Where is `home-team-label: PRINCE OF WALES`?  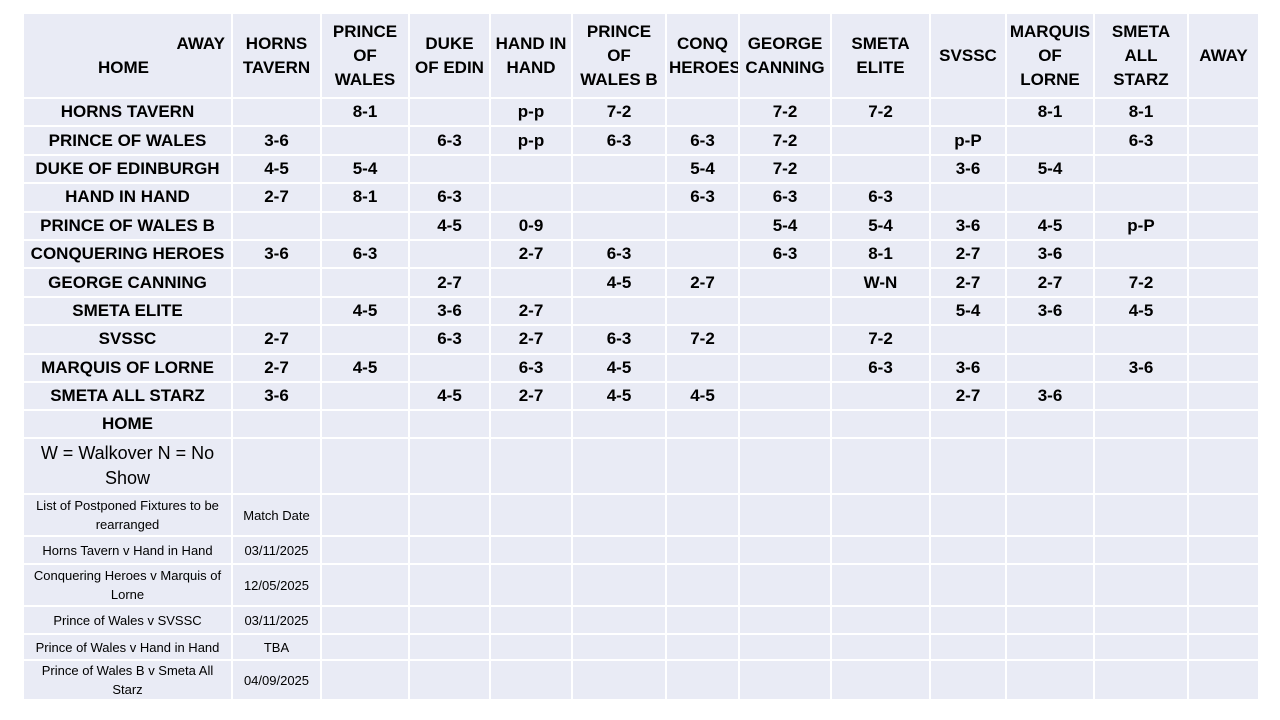 home-team-label: PRINCE OF WALES is located at coordinates (127, 140).